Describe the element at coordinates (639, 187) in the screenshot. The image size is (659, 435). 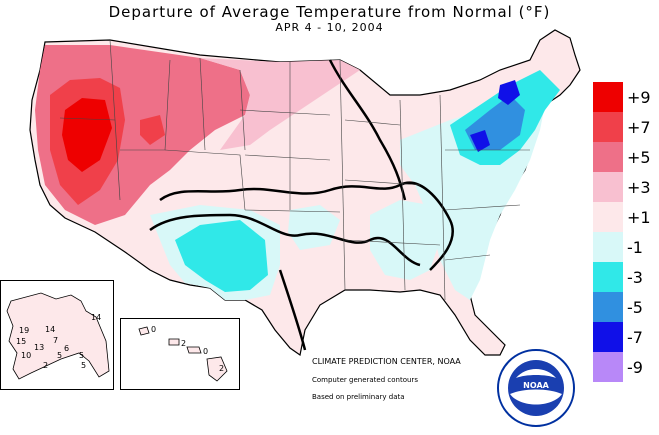
I see `legend-label: +3` at that location.